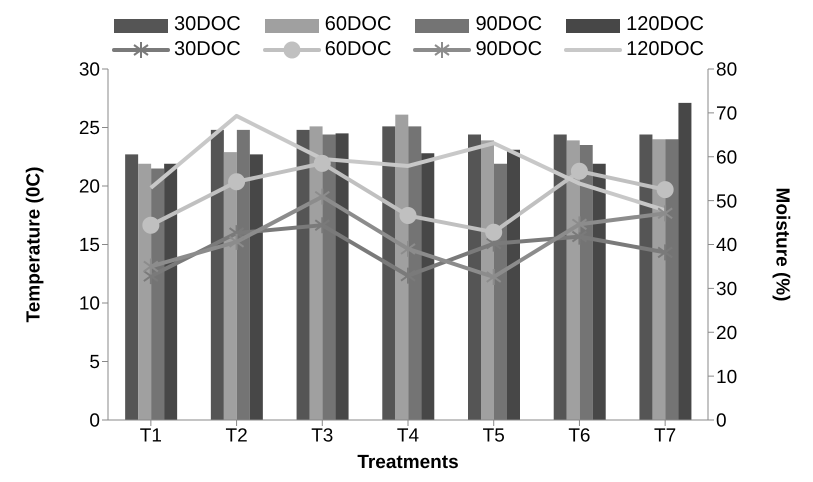  Describe the element at coordinates (579, 435) in the screenshot. I see `x-tick-label: T6` at that location.